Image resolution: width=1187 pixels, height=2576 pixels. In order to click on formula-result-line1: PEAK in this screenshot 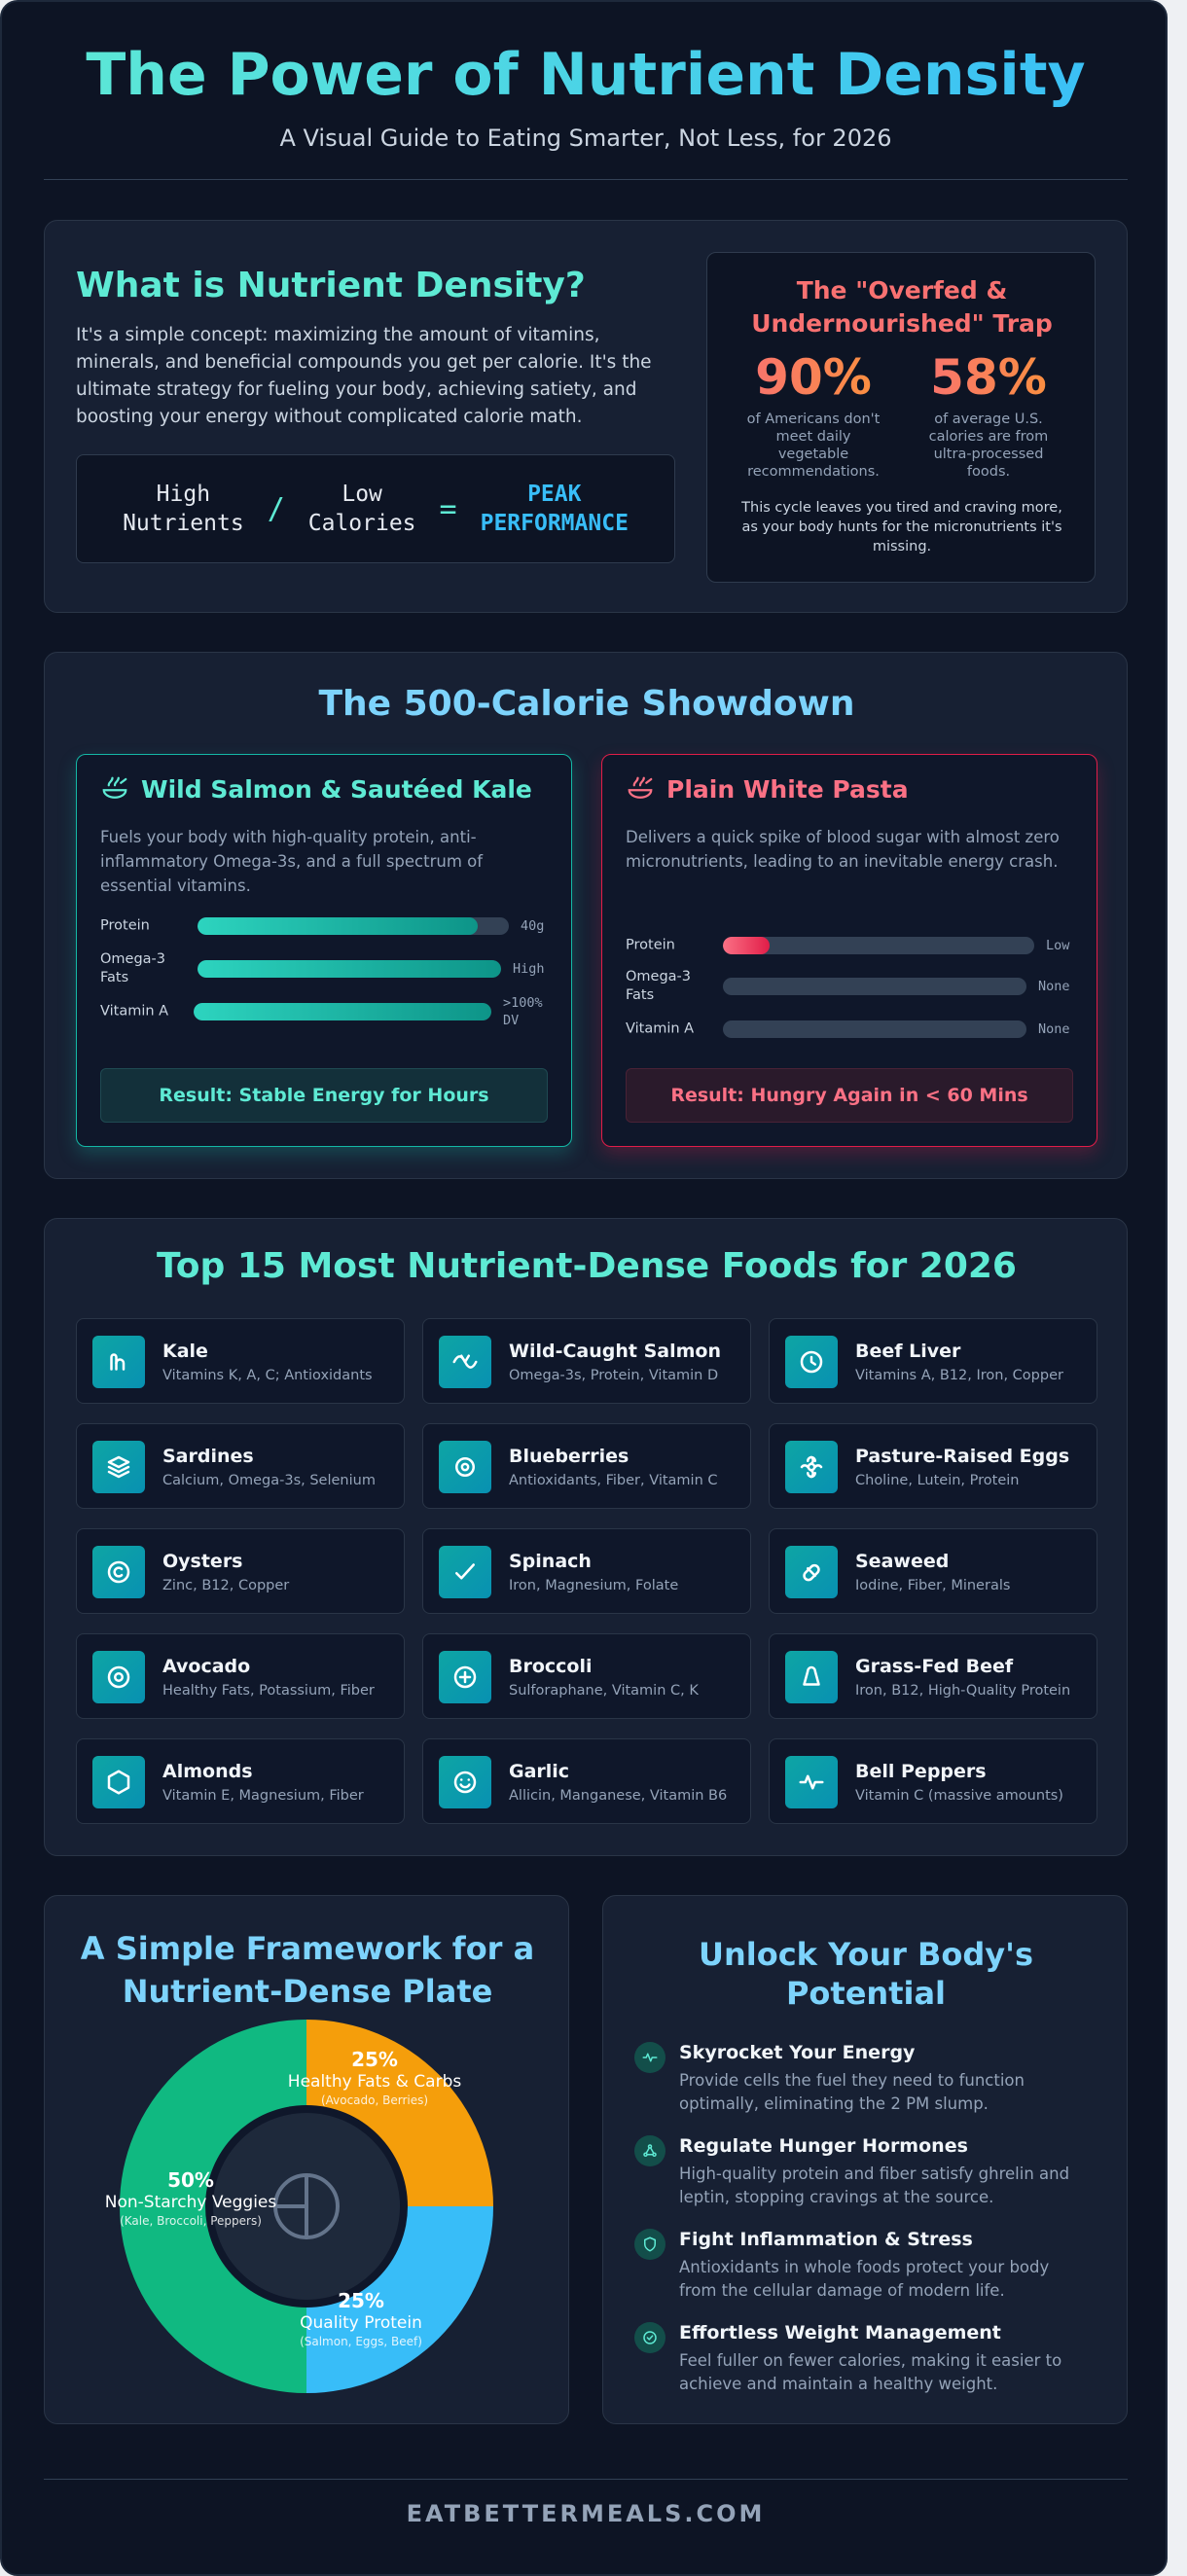, I will do `click(554, 494)`.